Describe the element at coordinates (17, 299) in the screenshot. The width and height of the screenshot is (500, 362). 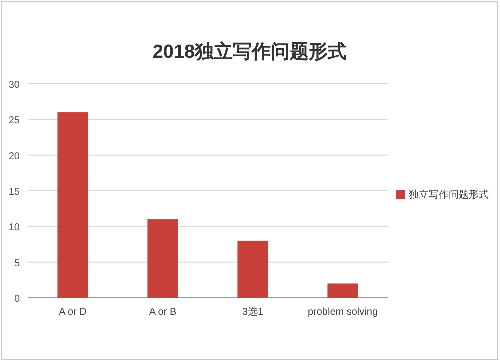
I see `y-tick-label: 0` at that location.